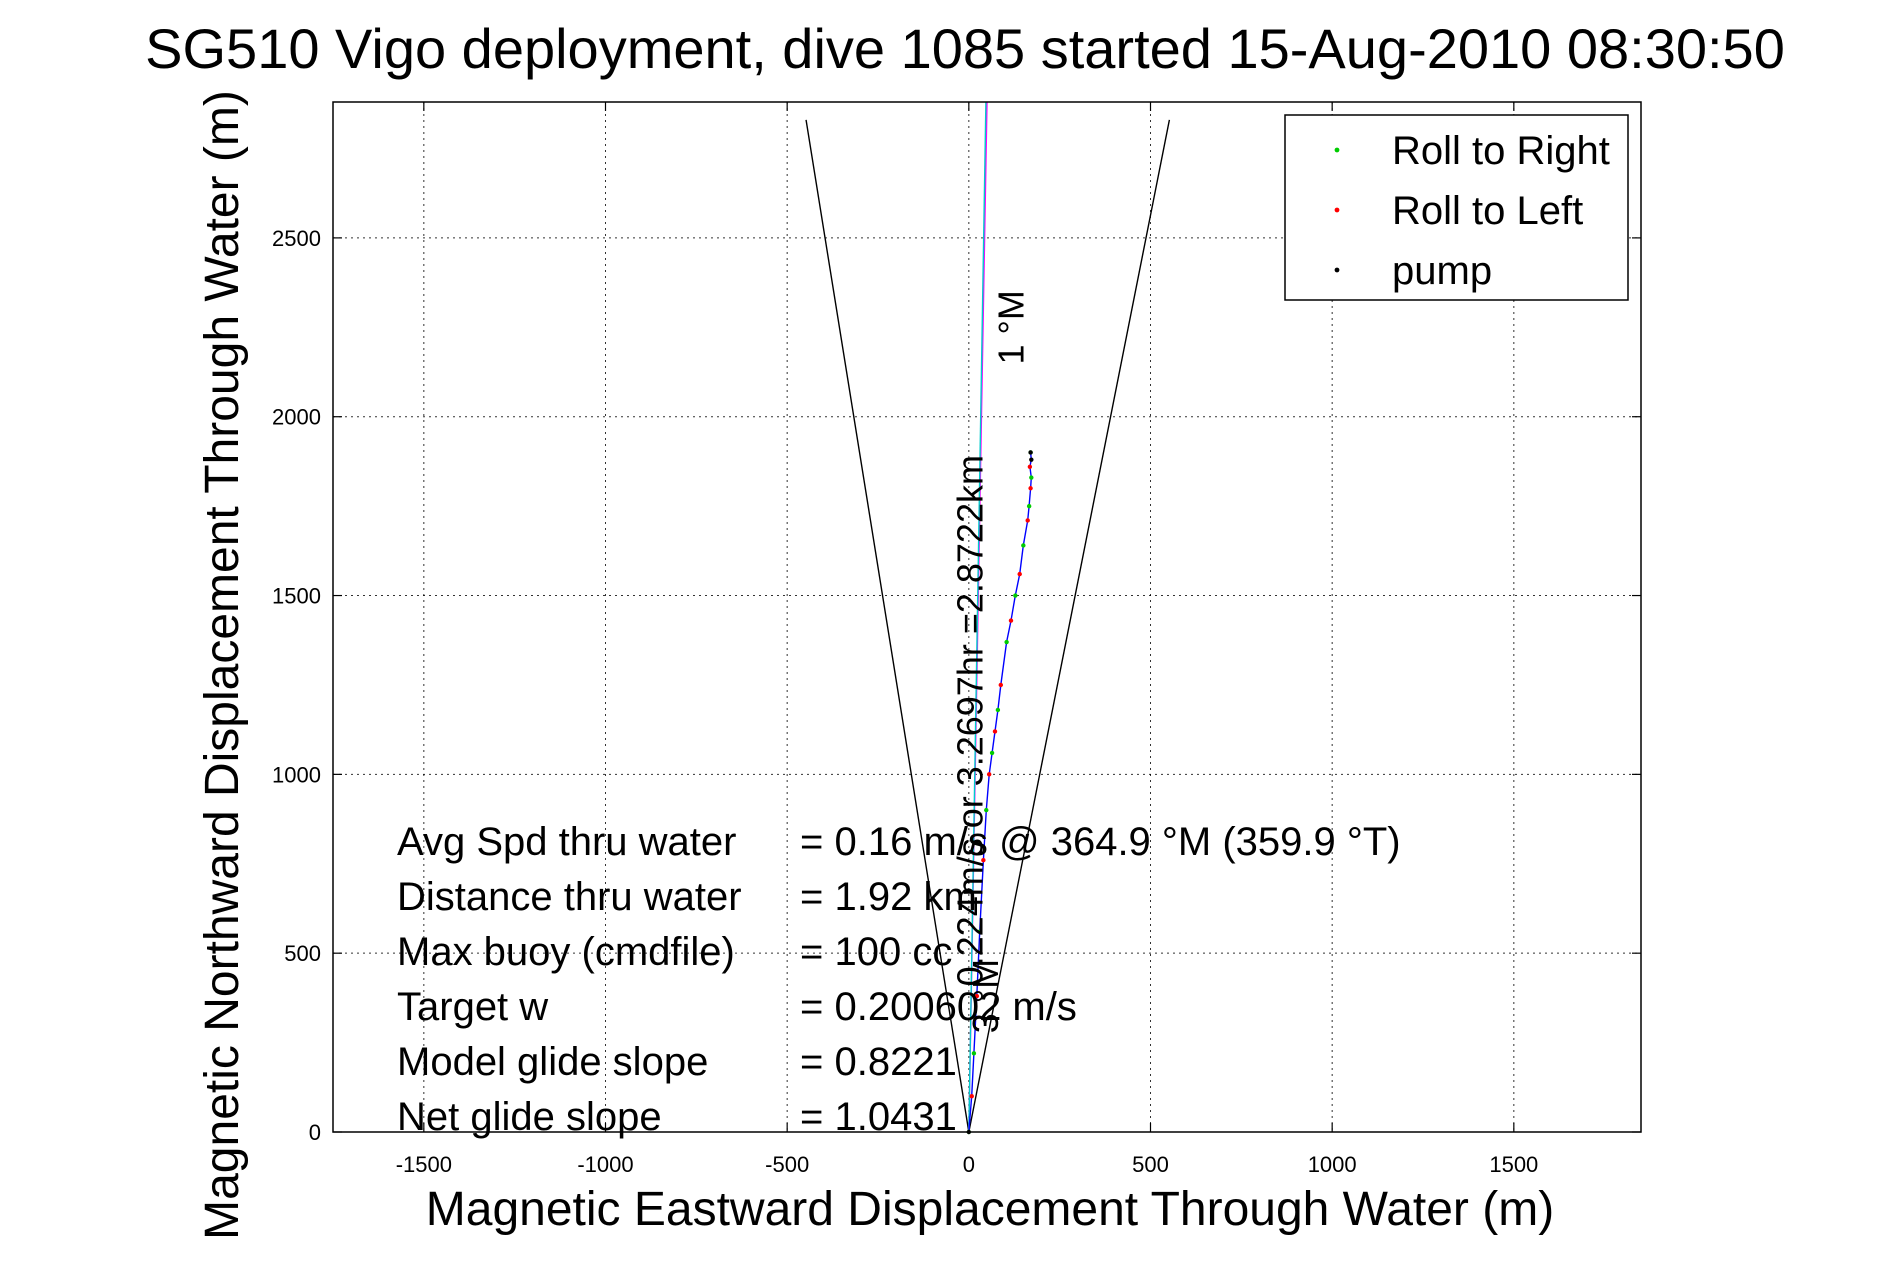 The image size is (1891, 1267). I want to click on stat-label: Distance thru water, so click(569, 897).